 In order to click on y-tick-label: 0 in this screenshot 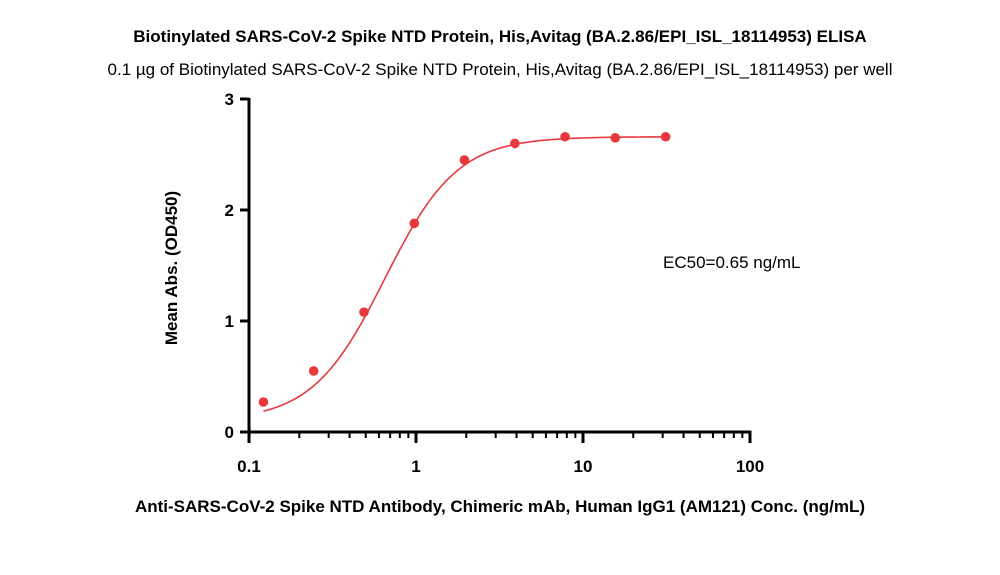, I will do `click(229, 432)`.